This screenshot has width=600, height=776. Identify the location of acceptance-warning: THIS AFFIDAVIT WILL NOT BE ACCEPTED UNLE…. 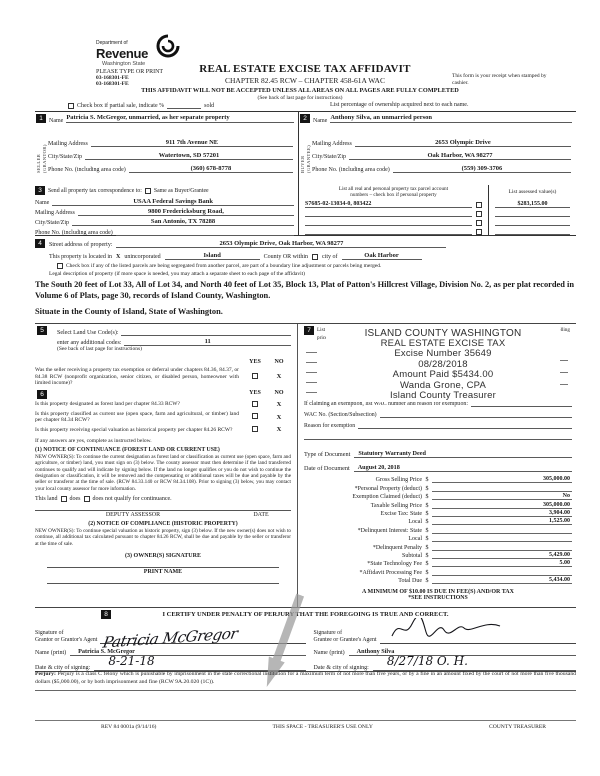
(300, 90).